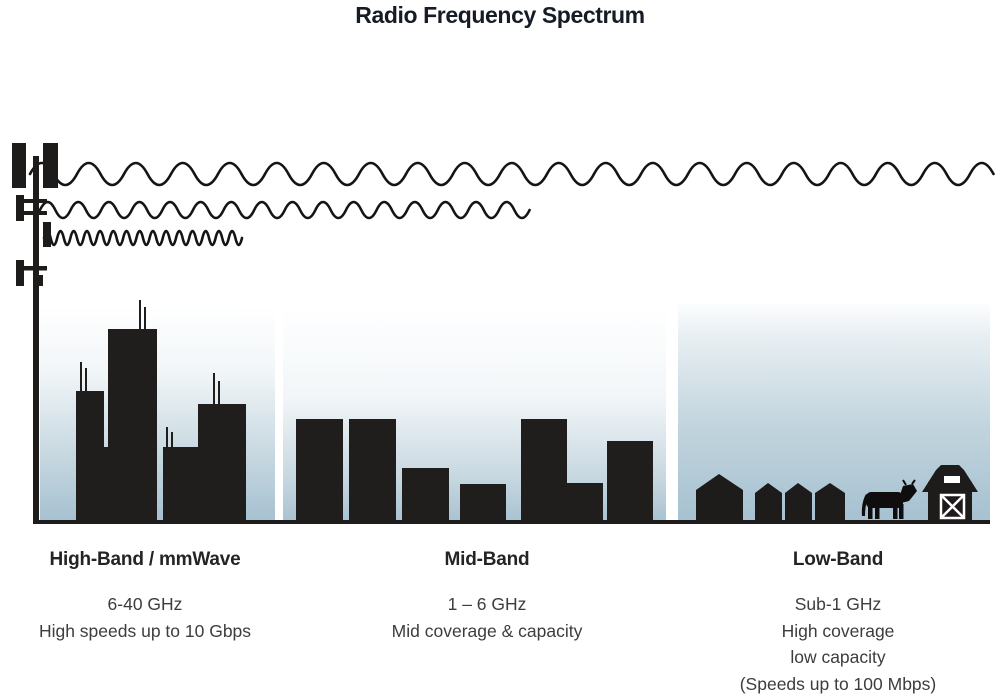 This screenshot has height=700, width=1000. Describe the element at coordinates (145, 604) in the screenshot. I see `high-band-frequency: 6-40 GHz` at that location.